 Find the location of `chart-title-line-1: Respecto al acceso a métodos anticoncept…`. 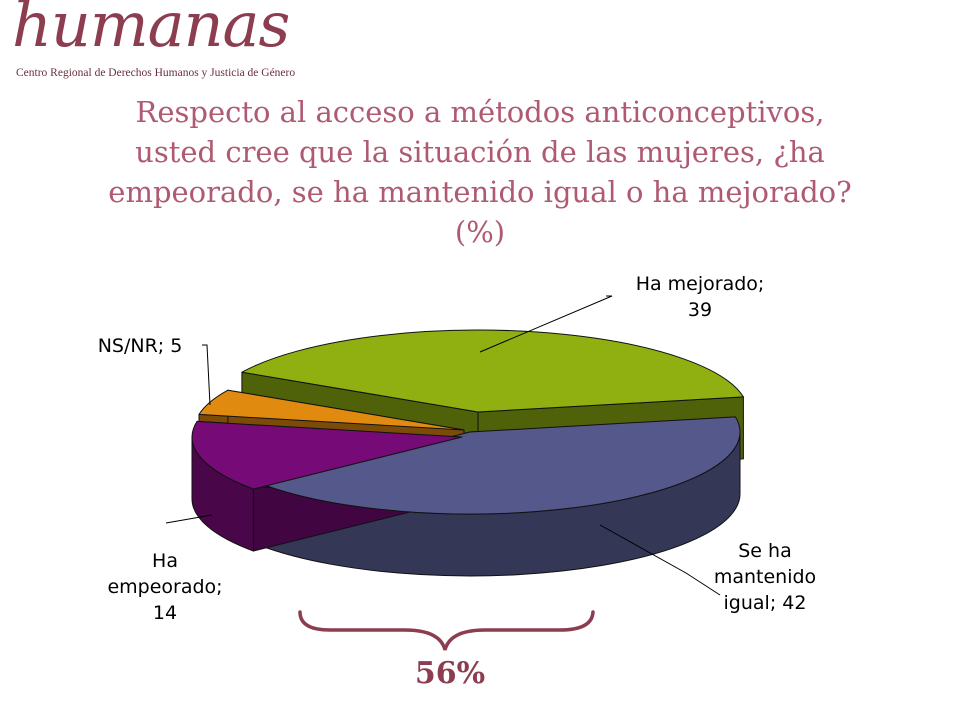

chart-title-line-1: Respecto al acceso a métodos anticoncept… is located at coordinates (480, 112).